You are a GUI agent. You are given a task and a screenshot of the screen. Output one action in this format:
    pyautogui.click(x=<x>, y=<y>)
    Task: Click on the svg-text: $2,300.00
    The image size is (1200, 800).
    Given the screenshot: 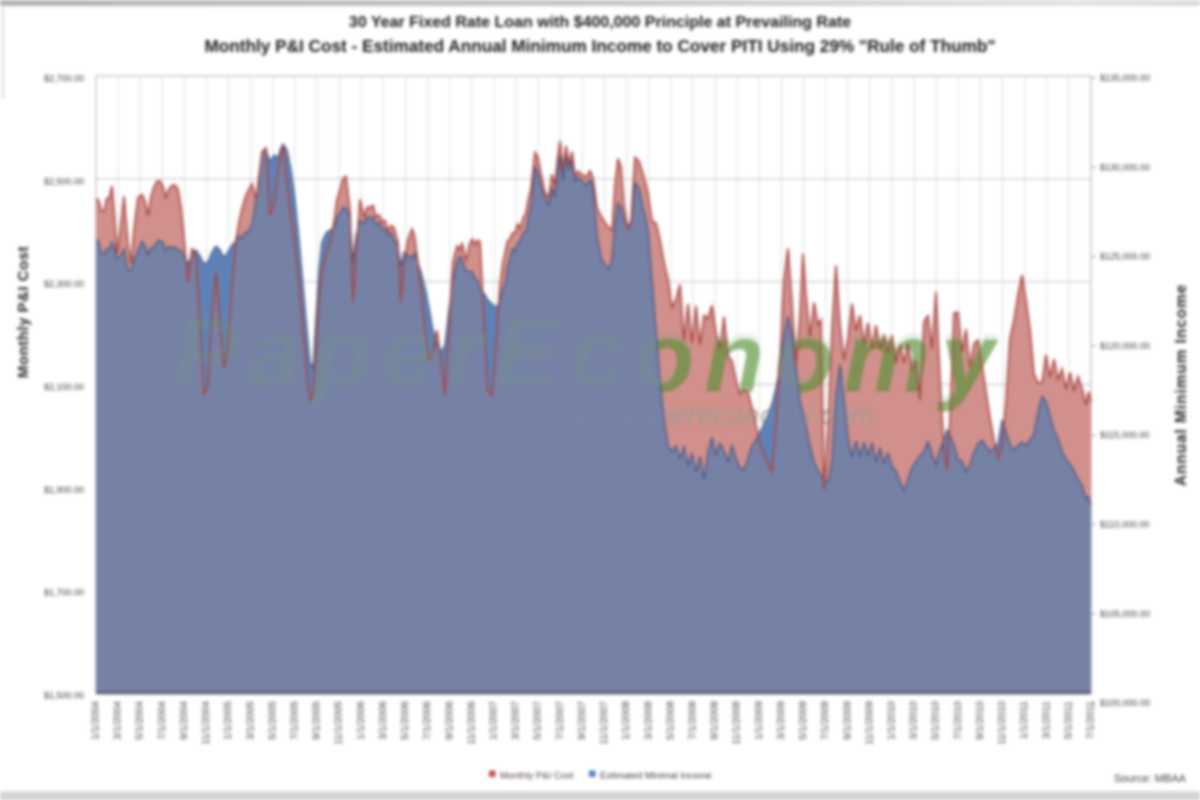 What is the action you would take?
    pyautogui.click(x=64, y=284)
    